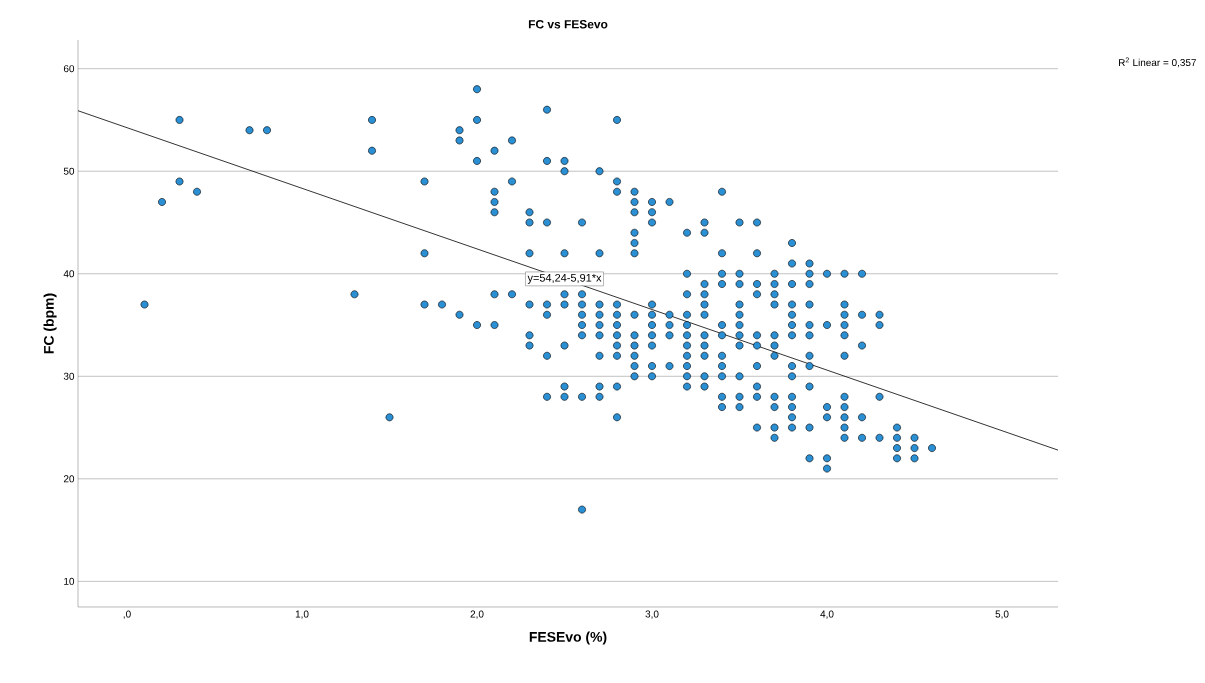 Image resolution: width=1205 pixels, height=683 pixels. Describe the element at coordinates (69, 274) in the screenshot. I see `y-tick-label: 40` at that location.